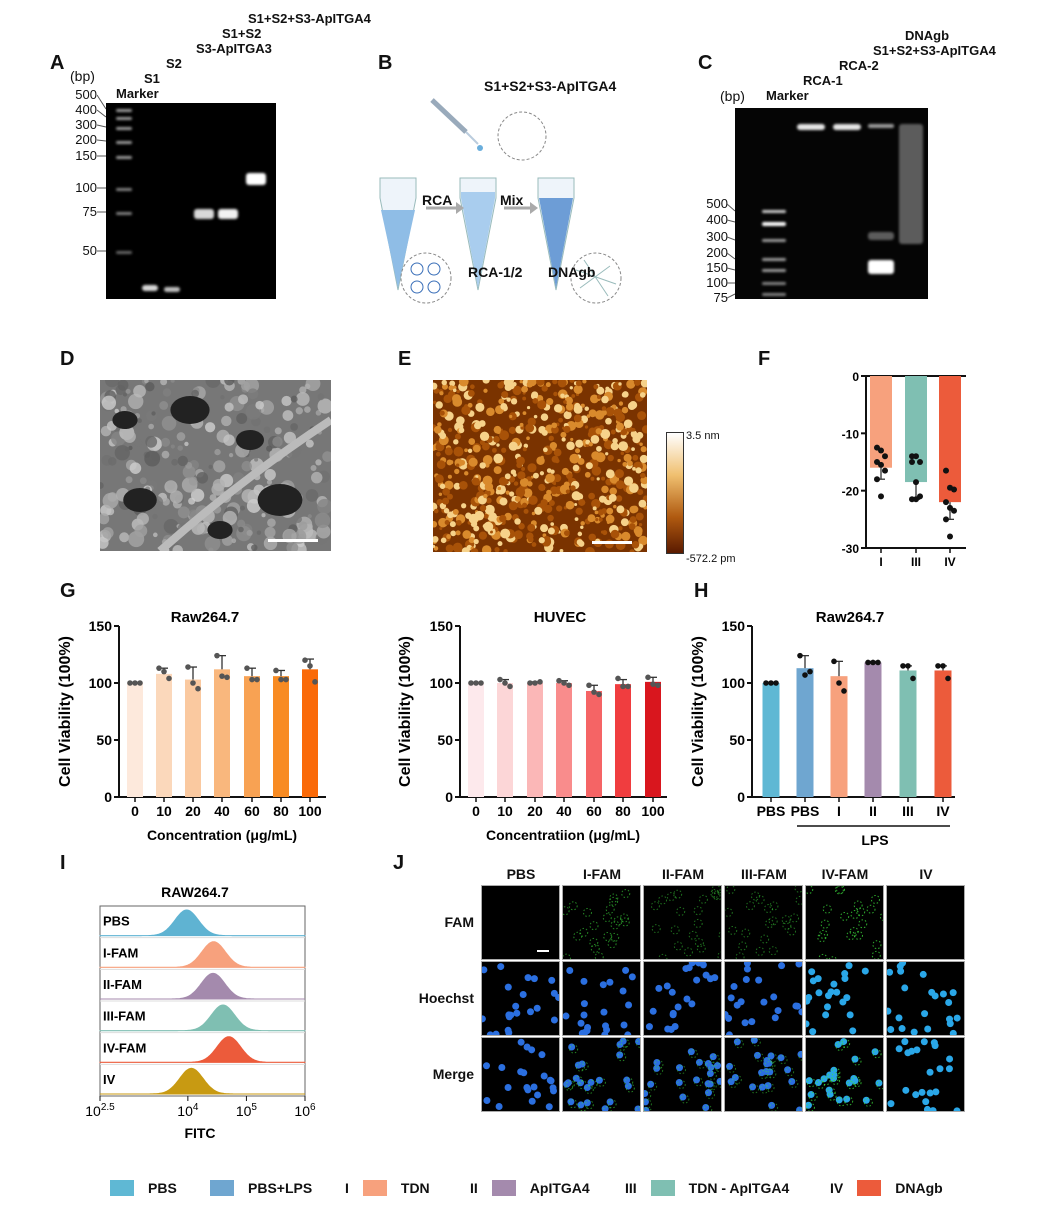  Describe the element at coordinates (442, 626) in the screenshot. I see `y-tick-label: 150` at that location.